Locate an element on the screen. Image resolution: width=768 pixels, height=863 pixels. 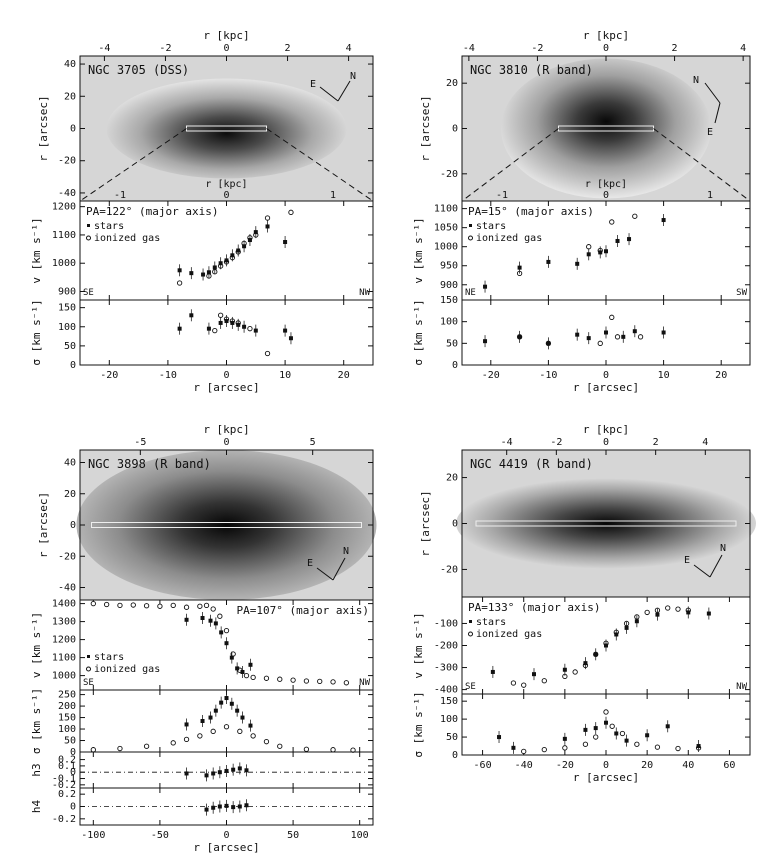
x-tick-label: 50 is located at coordinates (293, 835).